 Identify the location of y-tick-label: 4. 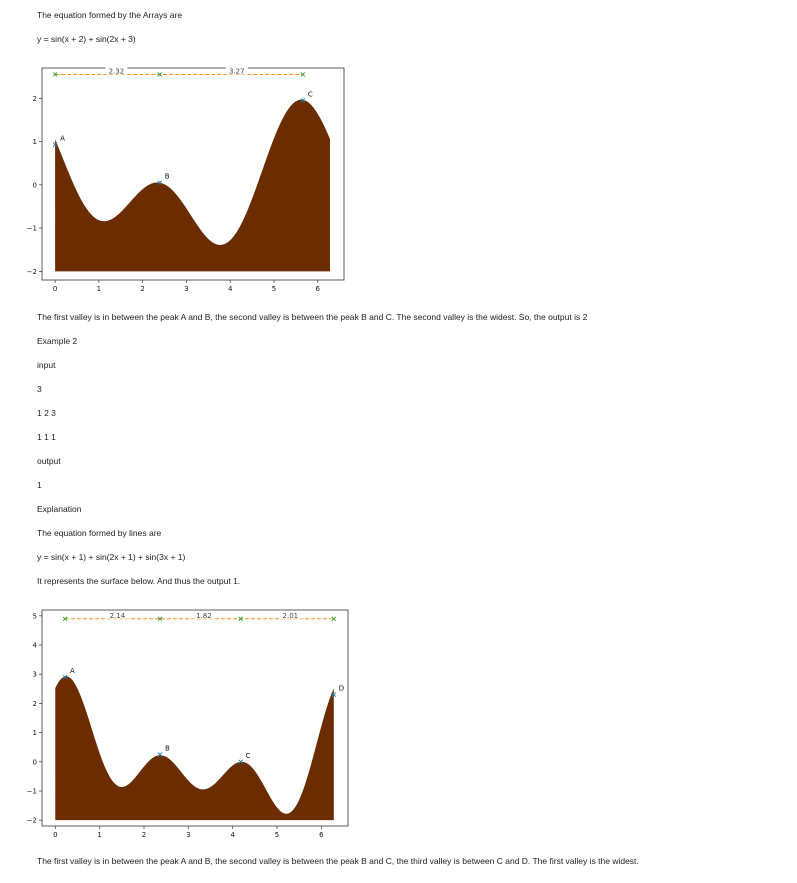
(35, 646).